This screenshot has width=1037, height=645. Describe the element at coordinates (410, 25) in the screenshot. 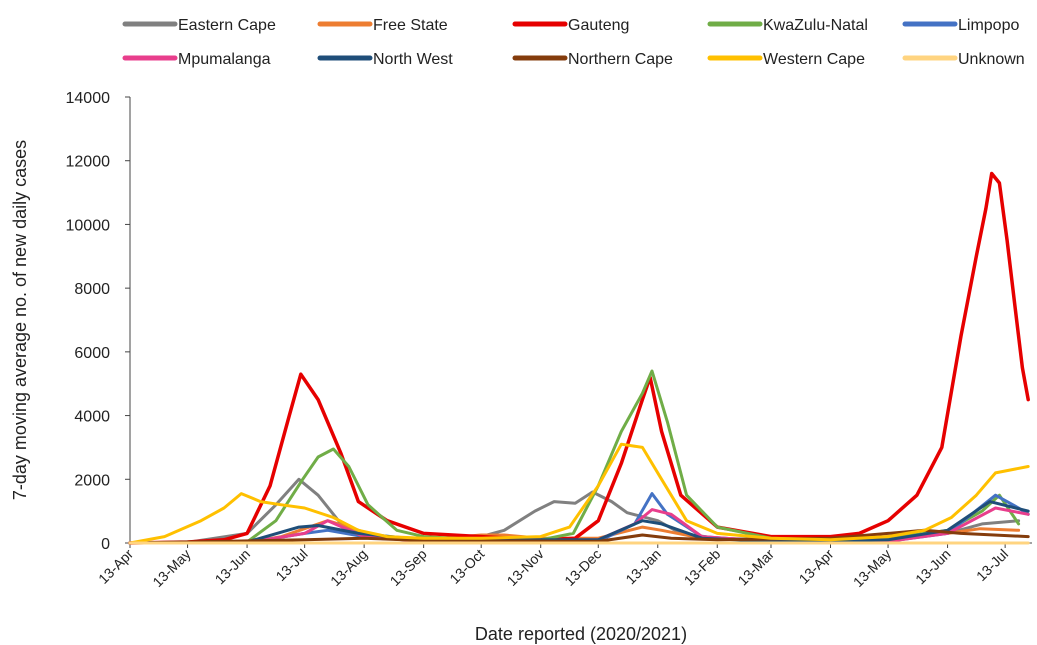

I see `legend-label-free-state: Free State` at that location.